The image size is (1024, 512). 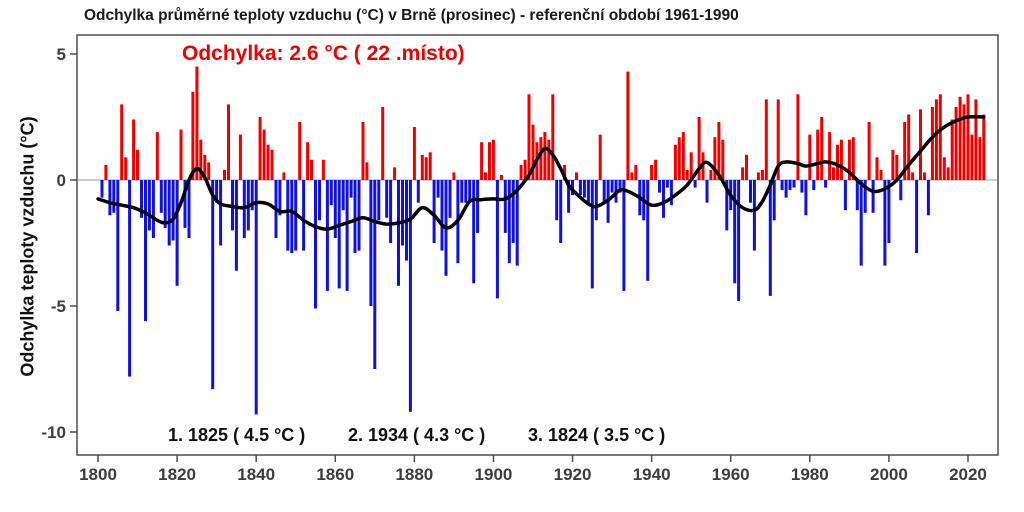 What do you see at coordinates (237, 435) in the screenshot?
I see `record-1-annotation: 1. 1825 ( 4.5 °C )` at bounding box center [237, 435].